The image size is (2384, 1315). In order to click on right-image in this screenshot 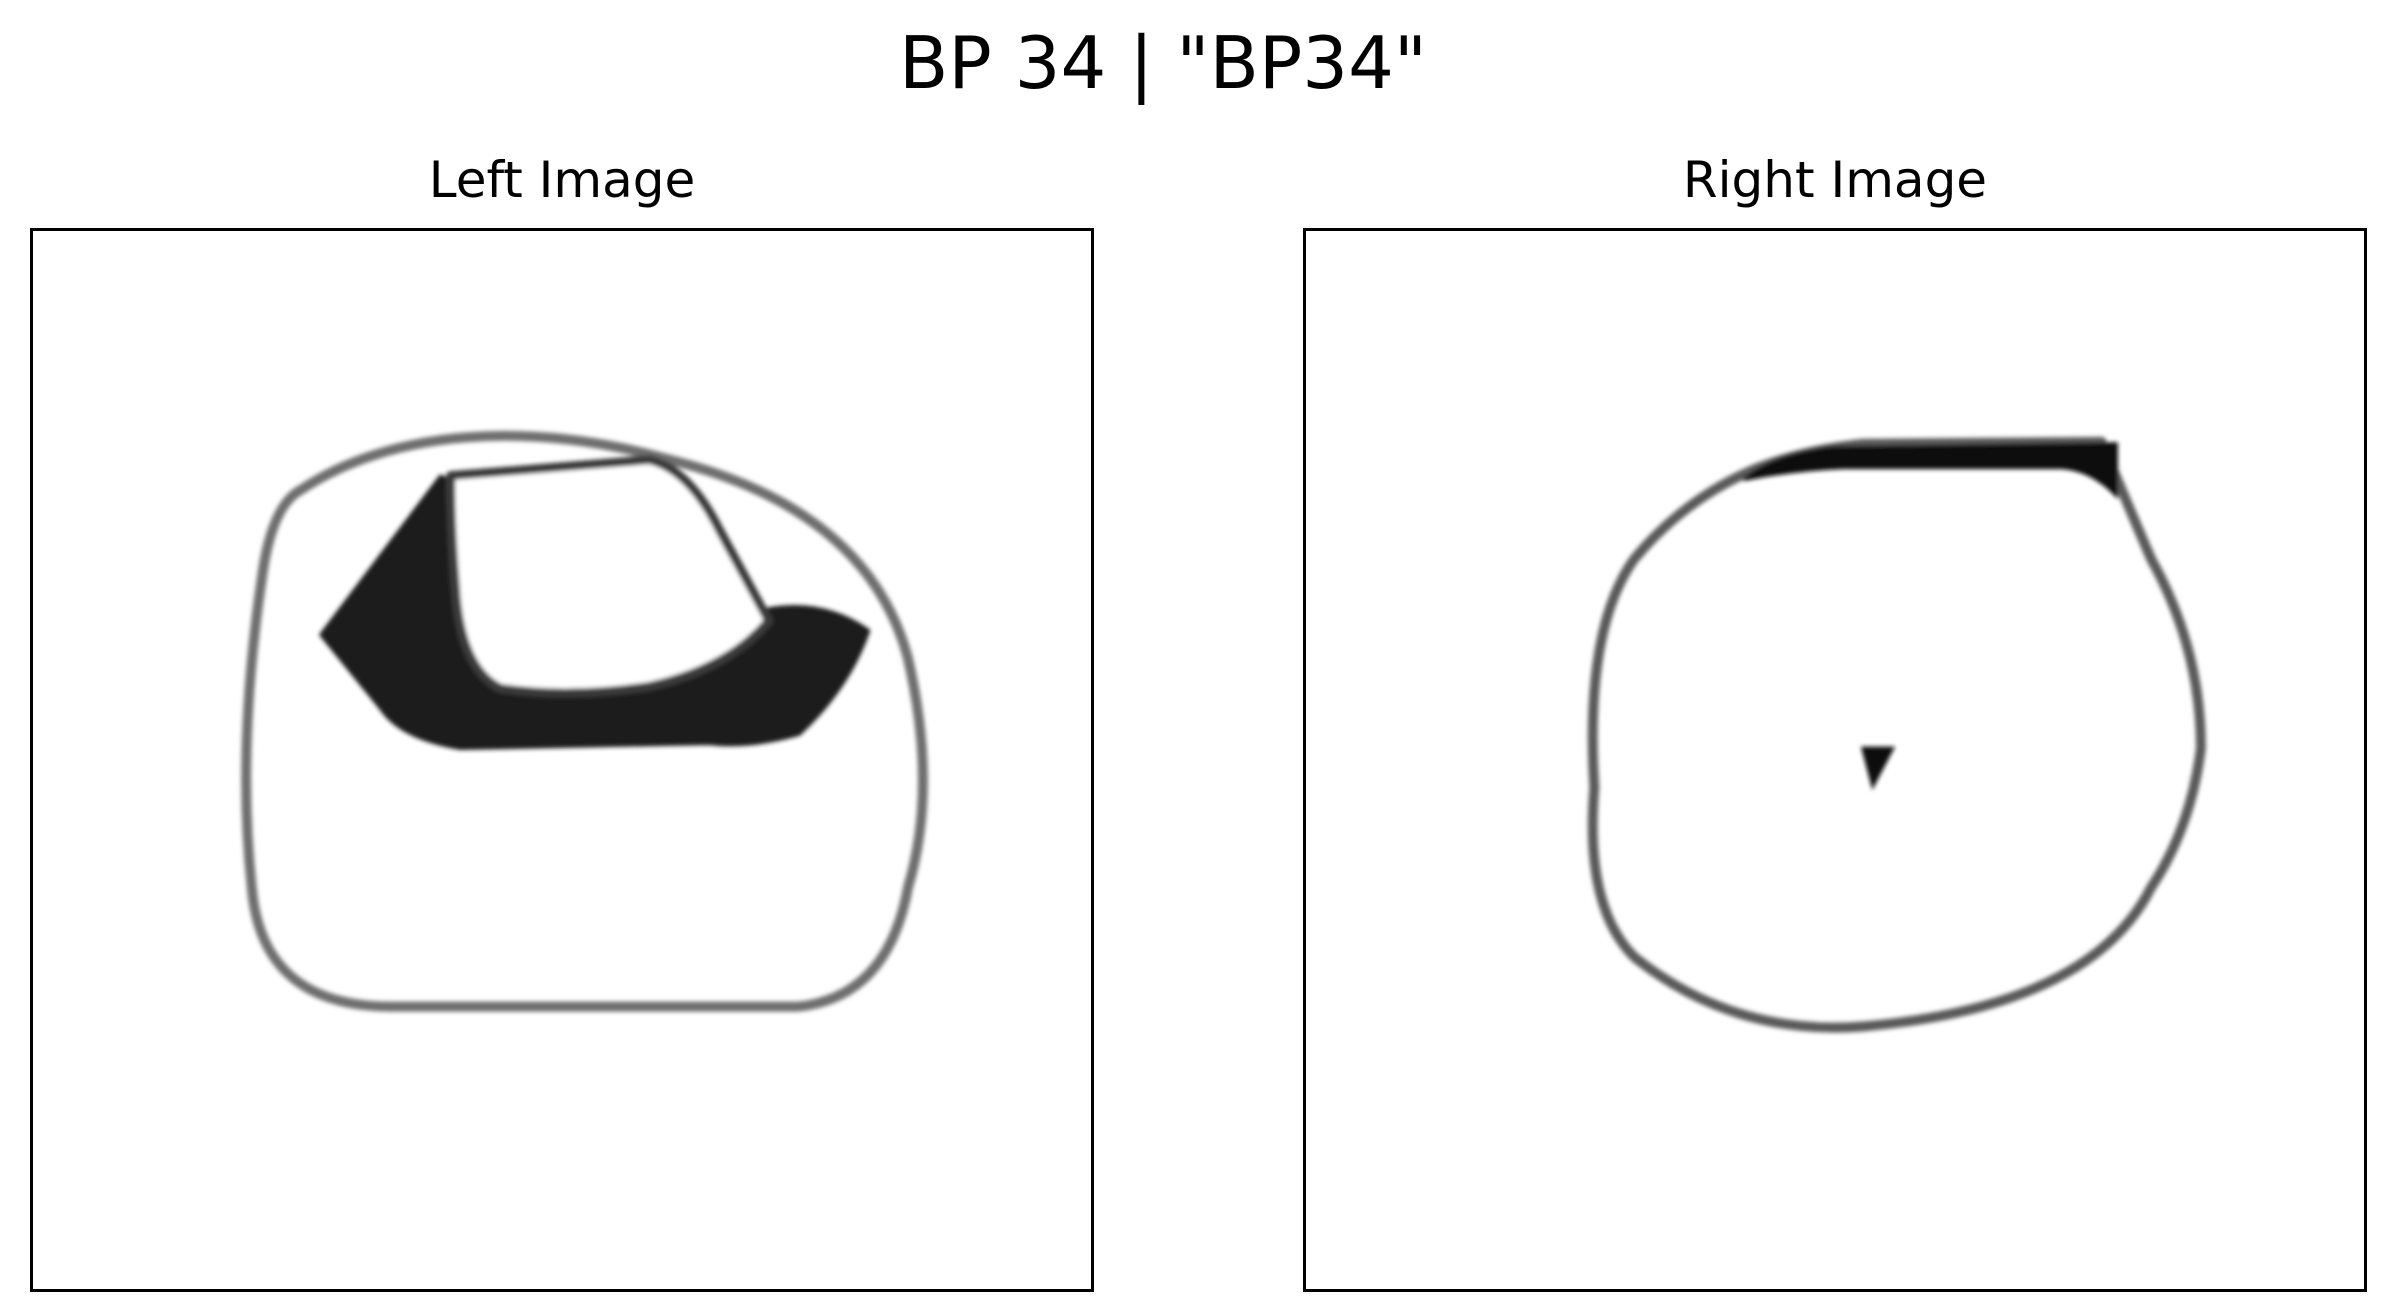, I will do `click(1896, 734)`.